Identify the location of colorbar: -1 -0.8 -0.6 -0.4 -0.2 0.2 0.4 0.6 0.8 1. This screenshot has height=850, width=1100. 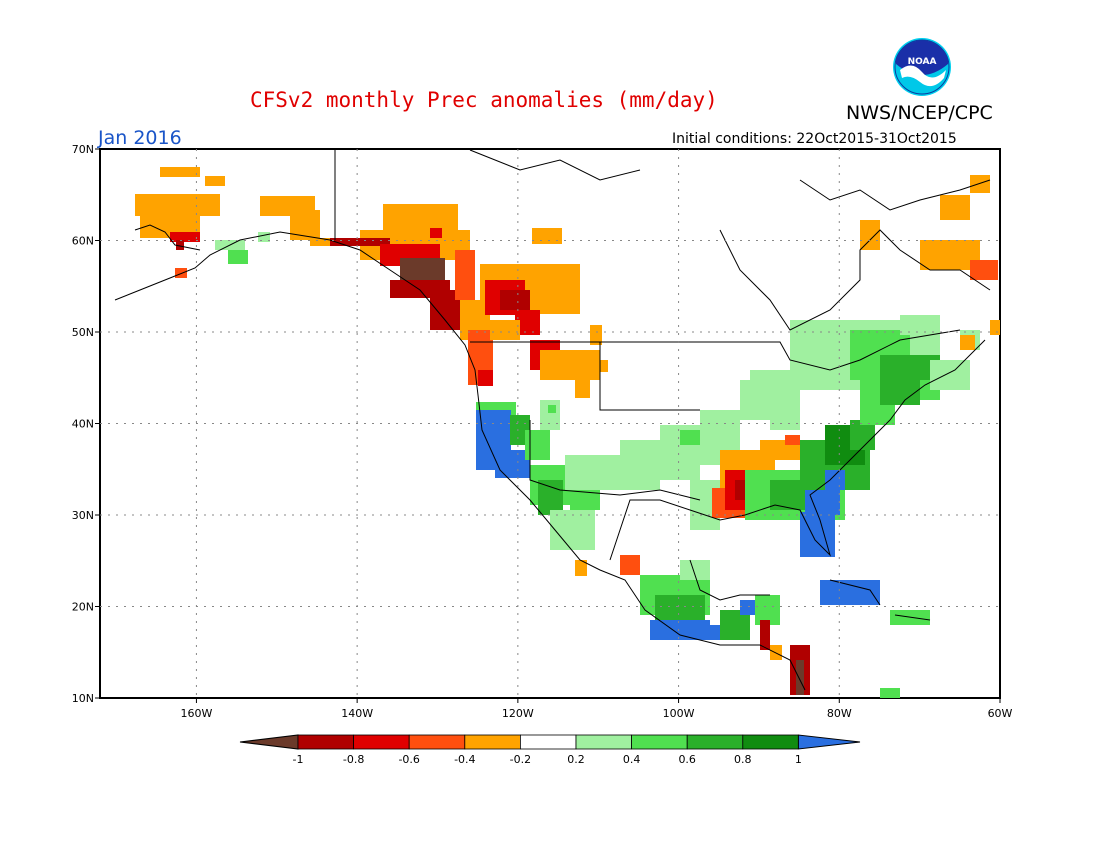
(550, 750).